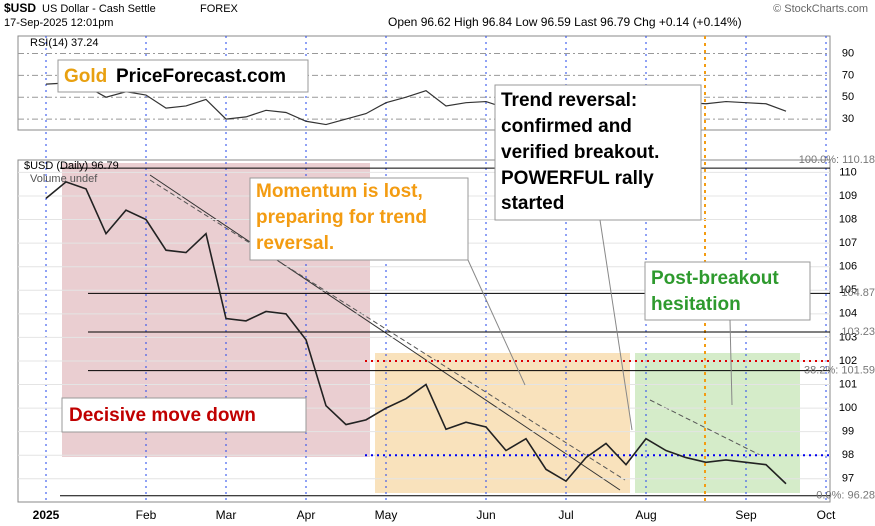 The height and width of the screenshot is (526, 875). Describe the element at coordinates (295, 243) in the screenshot. I see `annotation: reversal.` at that location.